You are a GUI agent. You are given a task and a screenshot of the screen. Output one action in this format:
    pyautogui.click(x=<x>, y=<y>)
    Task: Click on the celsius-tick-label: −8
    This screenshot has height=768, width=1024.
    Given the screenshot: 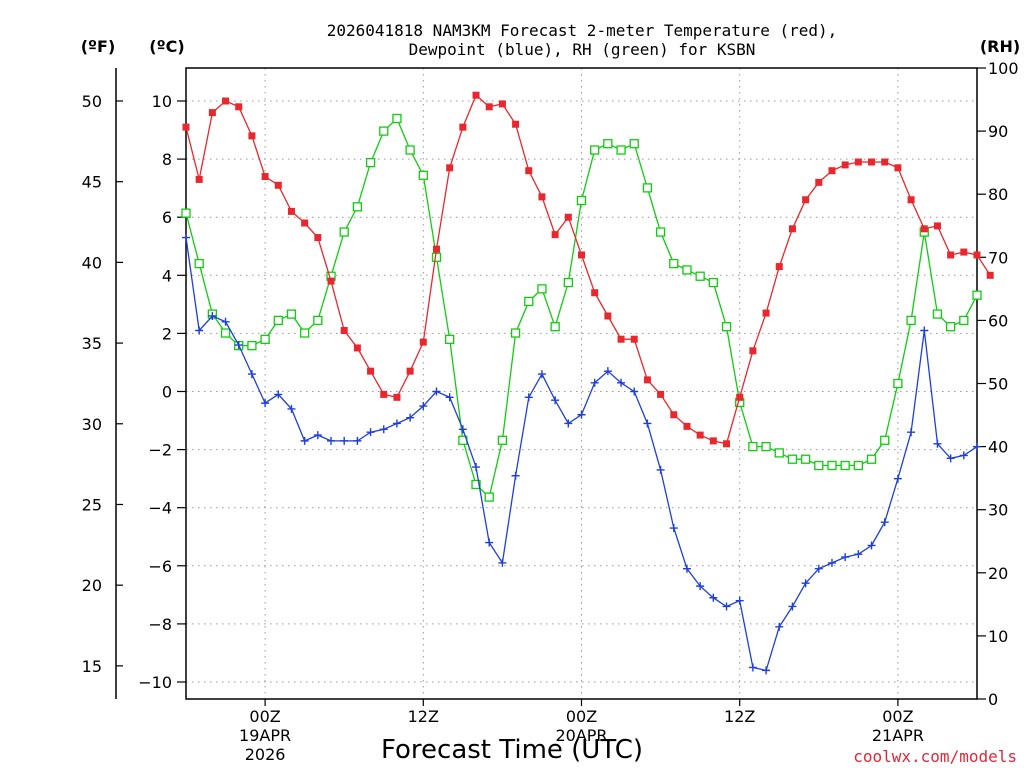 What is the action you would take?
    pyautogui.click(x=160, y=624)
    